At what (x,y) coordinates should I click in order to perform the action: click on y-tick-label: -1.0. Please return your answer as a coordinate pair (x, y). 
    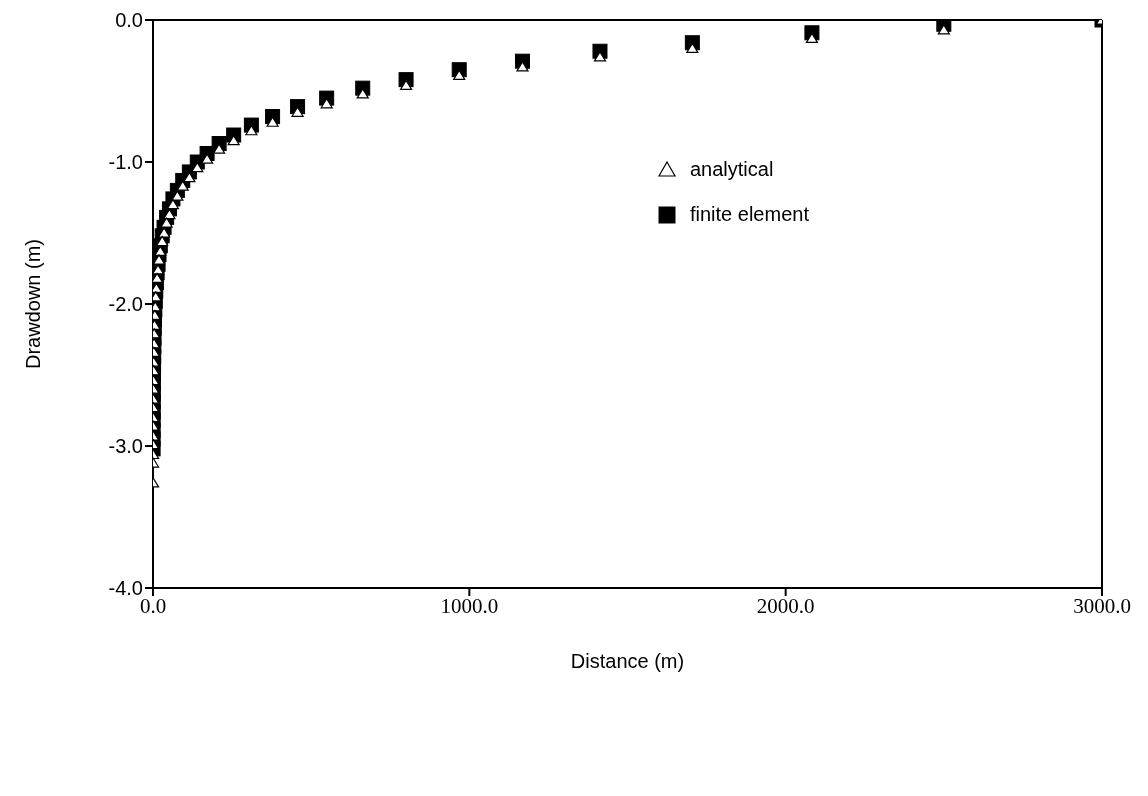
    Looking at the image, I should click on (125, 162).